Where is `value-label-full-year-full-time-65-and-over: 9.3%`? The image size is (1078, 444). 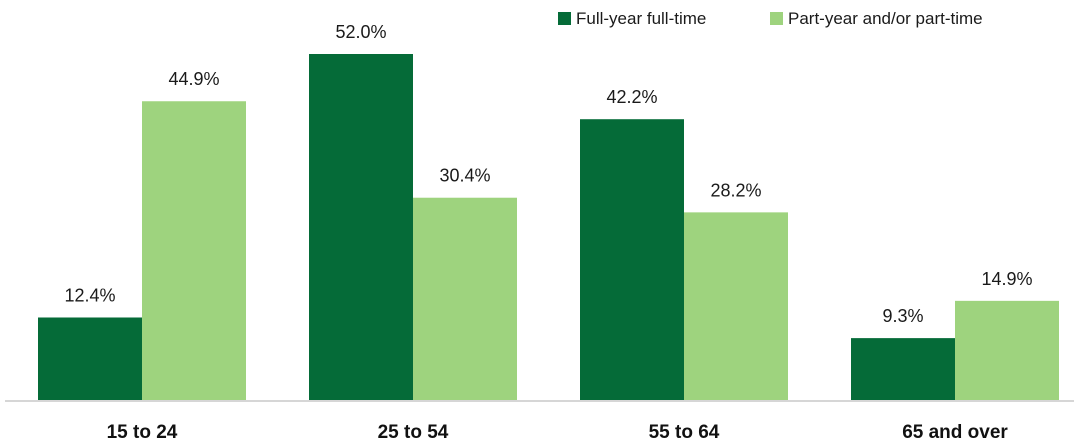
value-label-full-year-full-time-65-and-over: 9.3% is located at coordinates (902, 316).